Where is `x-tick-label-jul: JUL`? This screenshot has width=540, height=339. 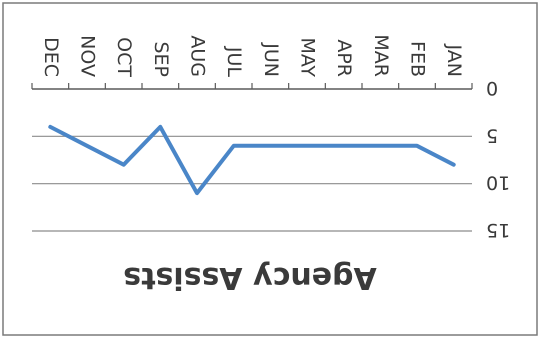
x-tick-label-jul: JUL is located at coordinates (234, 62).